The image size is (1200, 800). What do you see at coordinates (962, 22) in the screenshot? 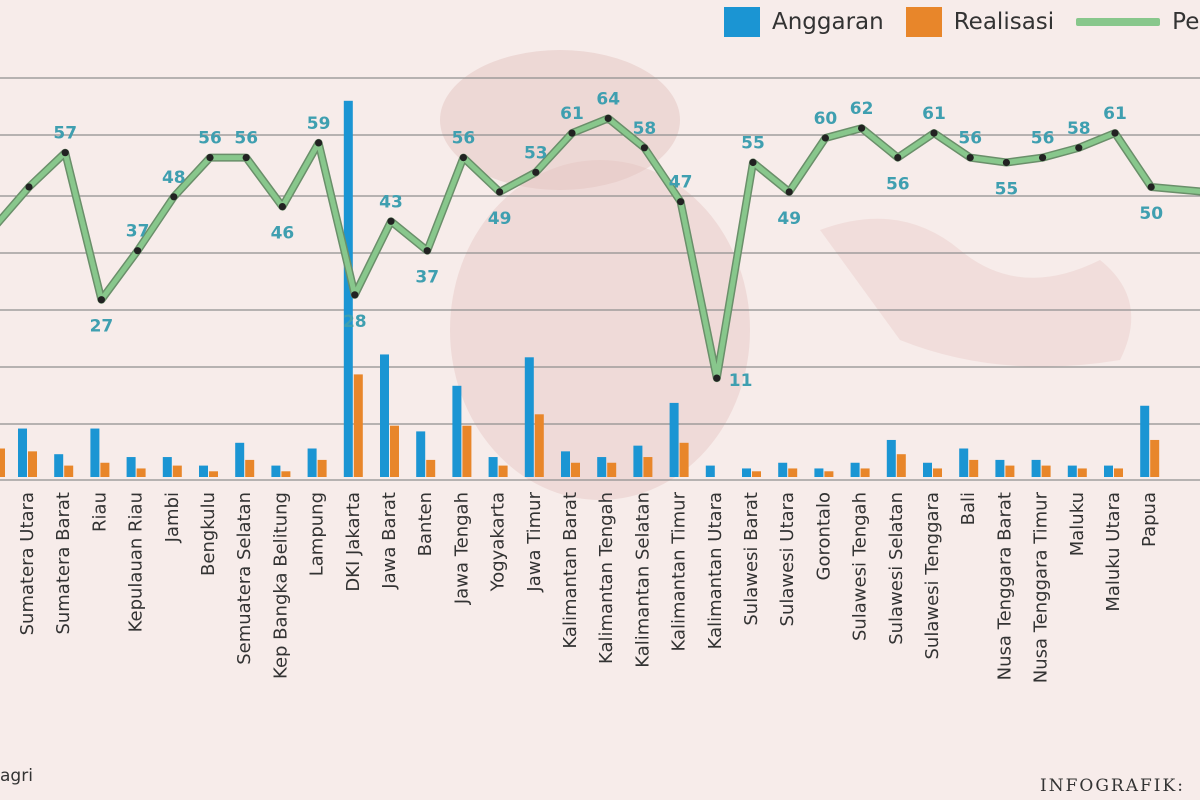
I see `legend: Anggaran Realisasi Per` at bounding box center [962, 22].